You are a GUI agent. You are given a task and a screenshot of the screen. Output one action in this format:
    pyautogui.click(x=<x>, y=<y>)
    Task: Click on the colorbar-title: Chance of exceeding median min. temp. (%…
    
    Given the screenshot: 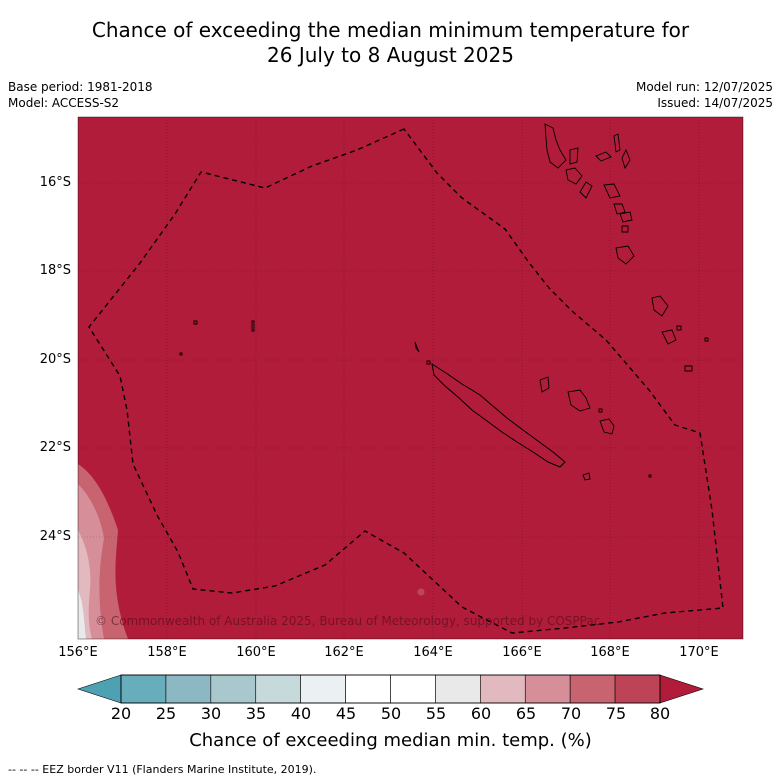 What is the action you would take?
    pyautogui.click(x=390, y=740)
    